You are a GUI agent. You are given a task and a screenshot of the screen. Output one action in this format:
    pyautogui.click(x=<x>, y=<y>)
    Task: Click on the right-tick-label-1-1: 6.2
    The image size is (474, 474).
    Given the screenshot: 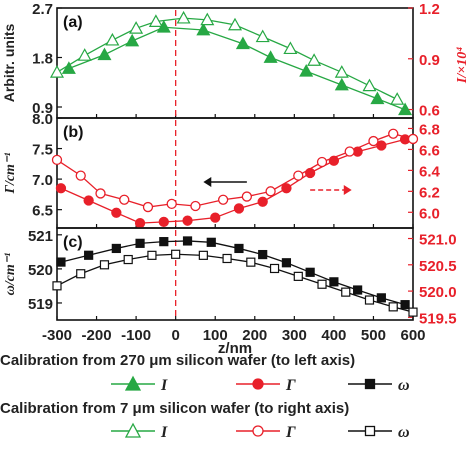 What is the action you would take?
    pyautogui.click(x=429, y=192)
    